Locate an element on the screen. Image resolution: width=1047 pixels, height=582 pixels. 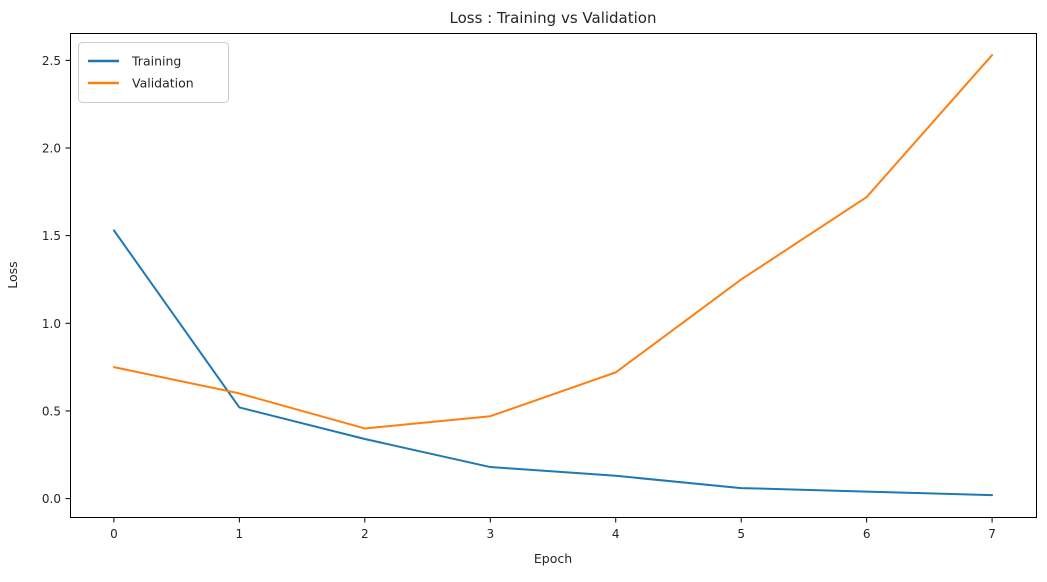
x-axis-label: Epoch is located at coordinates (553, 558).